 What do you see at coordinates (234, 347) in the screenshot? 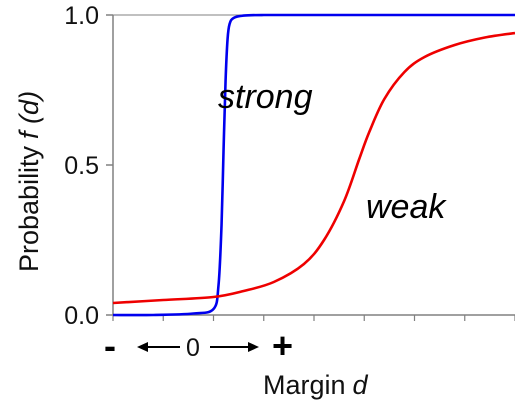
I see `right-arrow` at bounding box center [234, 347].